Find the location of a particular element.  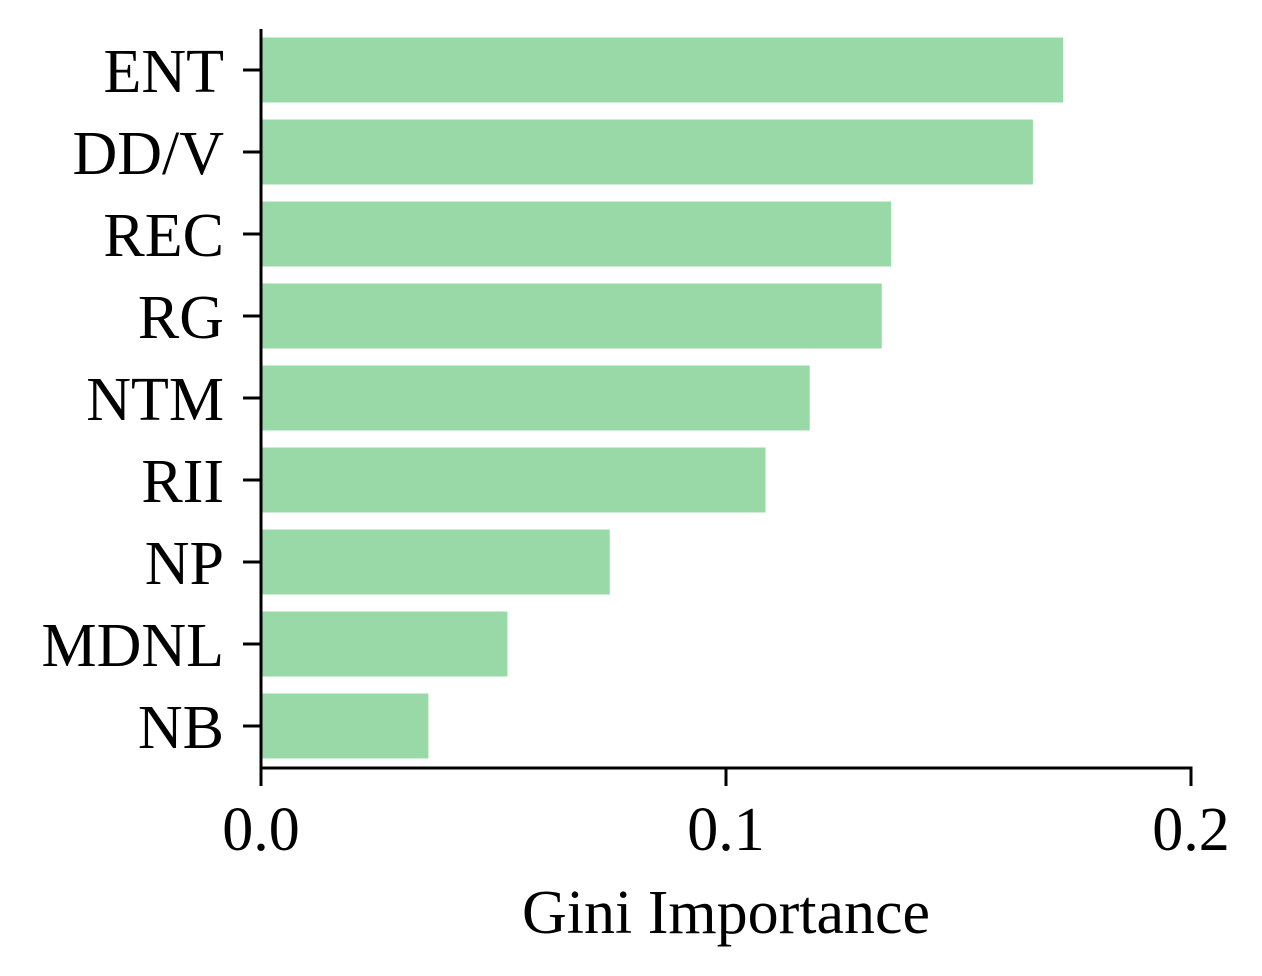

bar-mdnl is located at coordinates (384, 644).